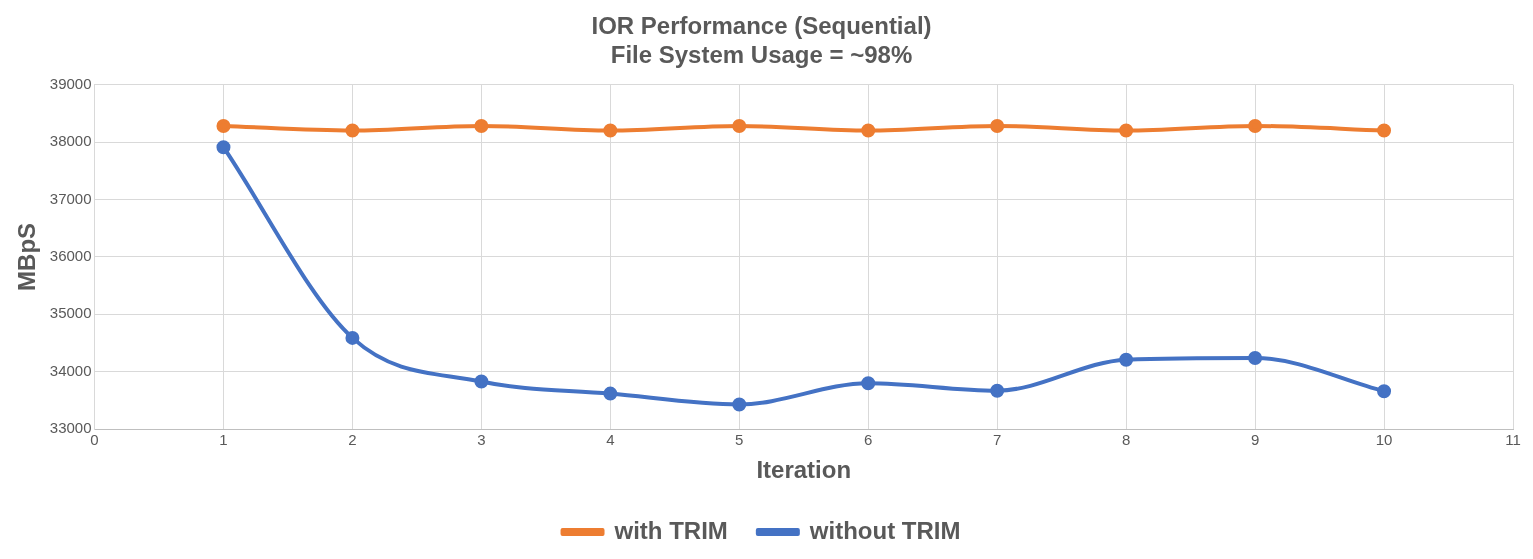 This screenshot has height=559, width=1533. I want to click on x-tick-label: 7, so click(997, 440).